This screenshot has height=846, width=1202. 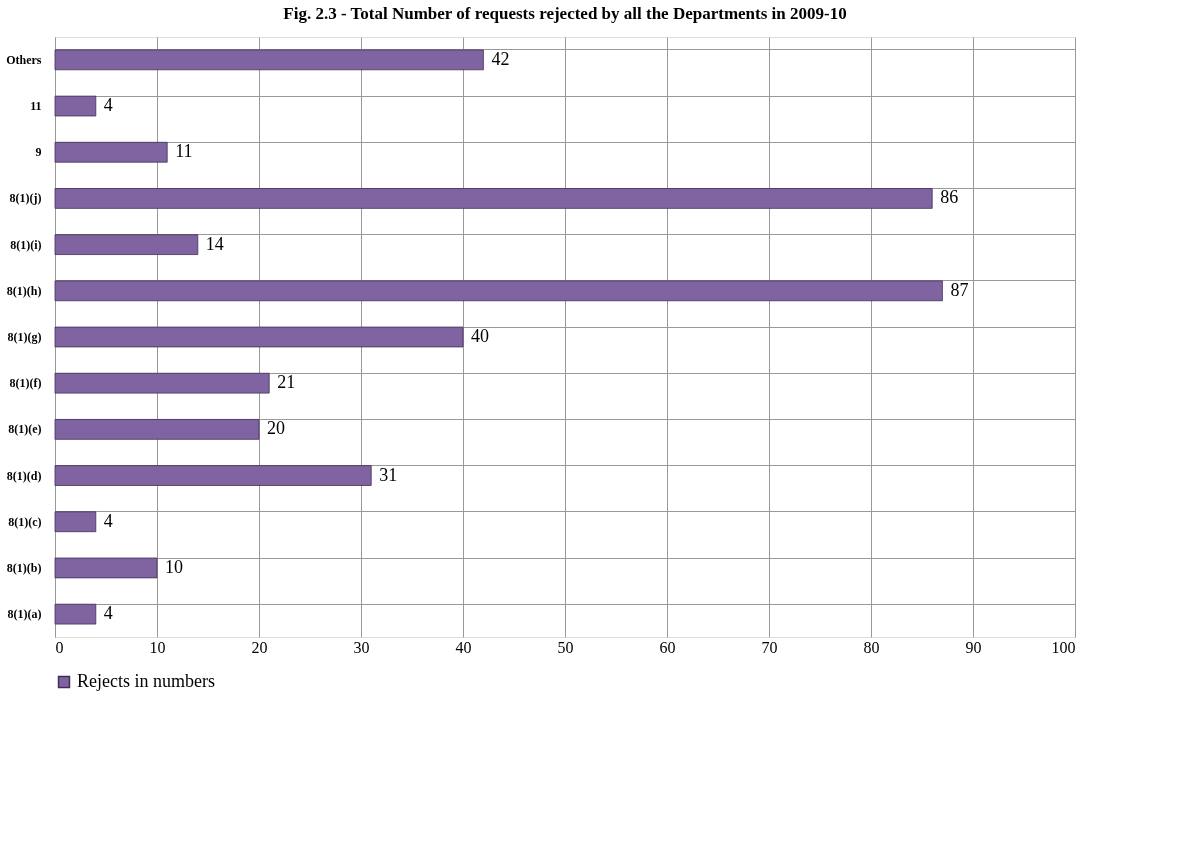 I want to click on x-tick-label: 100, so click(x=1063, y=647).